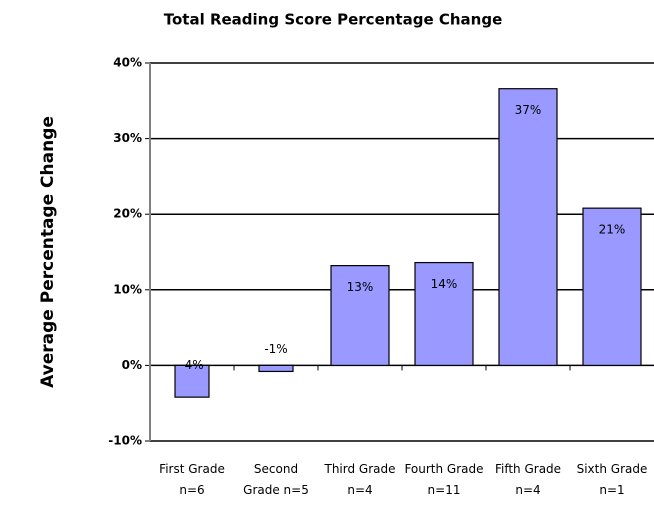  I want to click on x-tick-label: Fourth Grade n=11, so click(444, 479).